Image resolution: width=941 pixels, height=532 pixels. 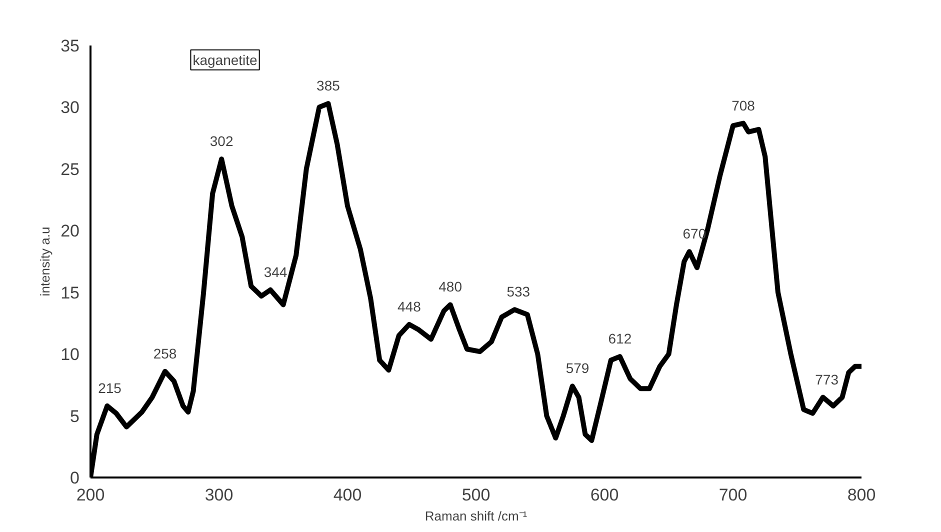 What do you see at coordinates (476, 516) in the screenshot?
I see `x-axis-title: Raman shift /cm⁻¹` at bounding box center [476, 516].